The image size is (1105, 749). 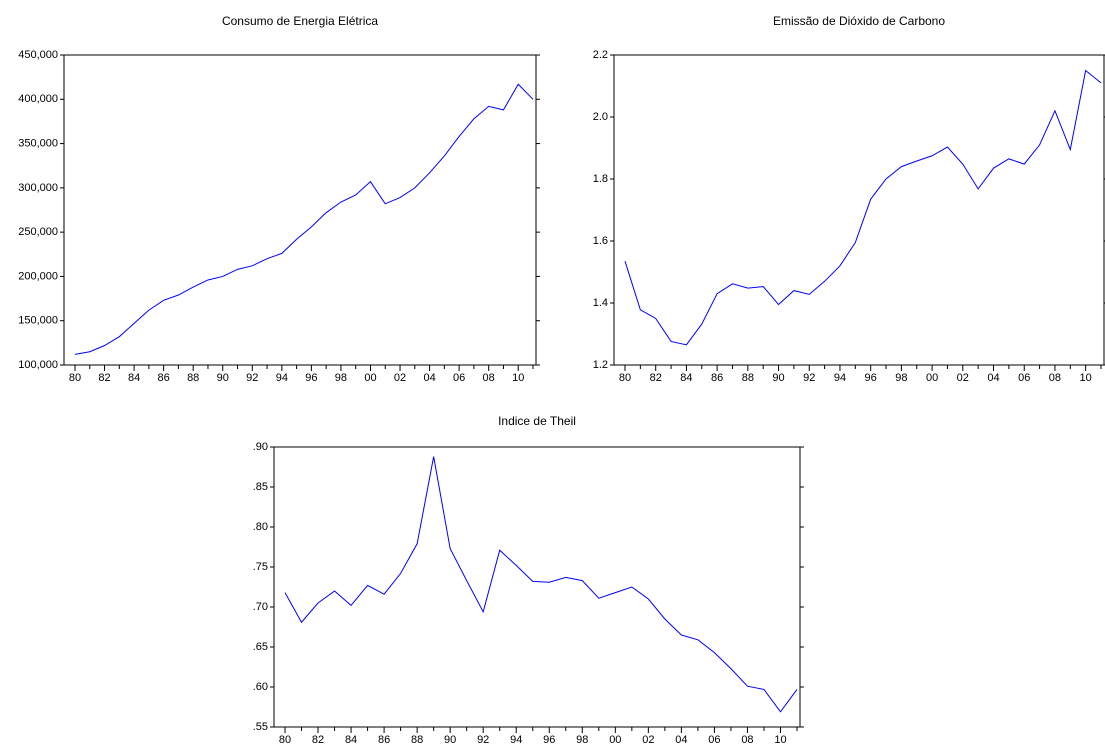 I want to click on y-tick-label: 150,000, so click(x=38, y=321).